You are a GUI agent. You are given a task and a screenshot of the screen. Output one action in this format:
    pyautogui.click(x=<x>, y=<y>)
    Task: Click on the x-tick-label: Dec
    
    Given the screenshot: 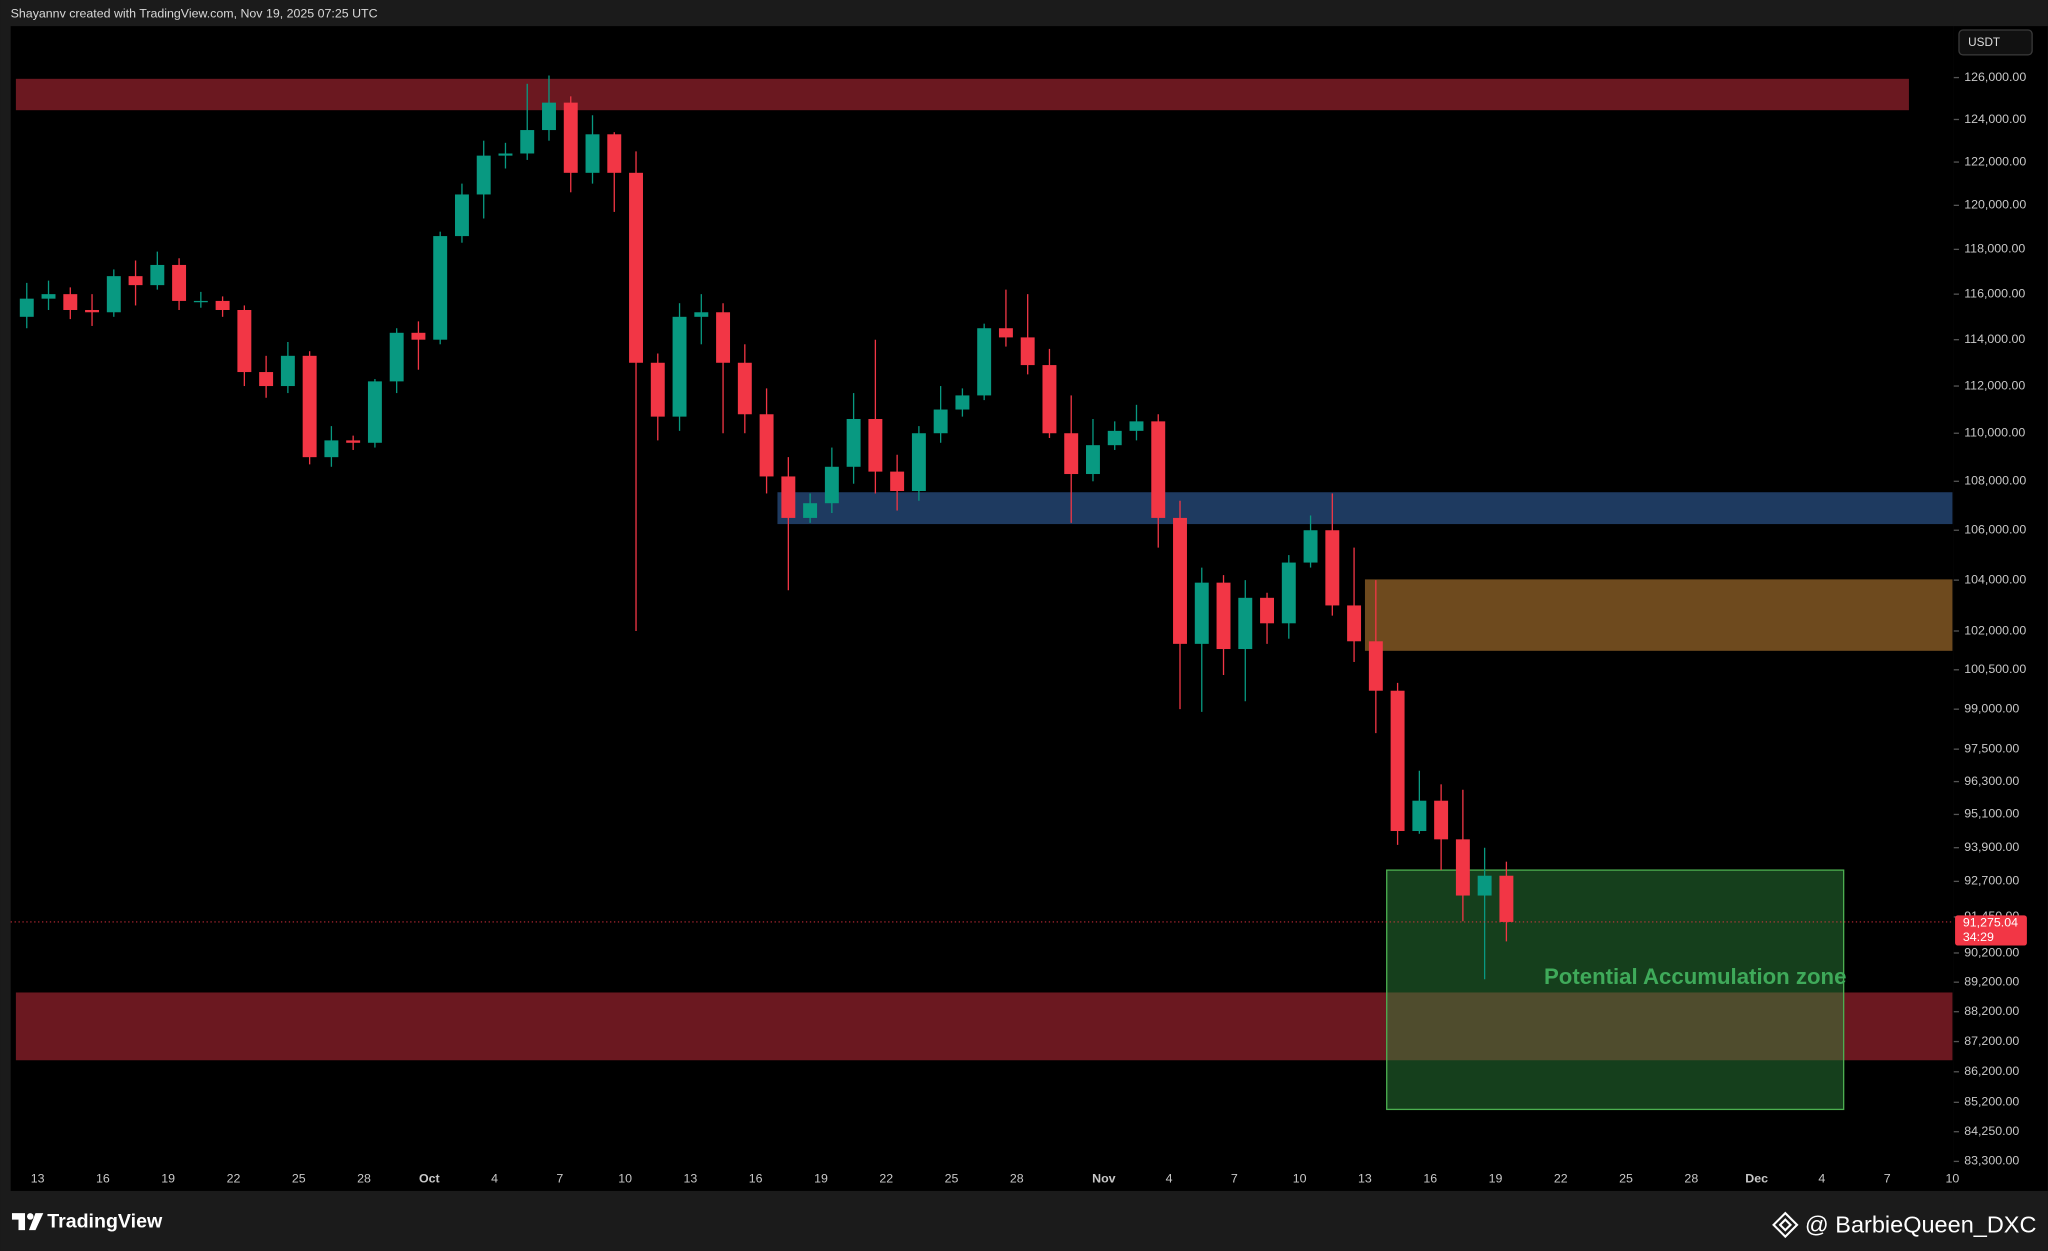 What is the action you would take?
    pyautogui.click(x=1756, y=1178)
    